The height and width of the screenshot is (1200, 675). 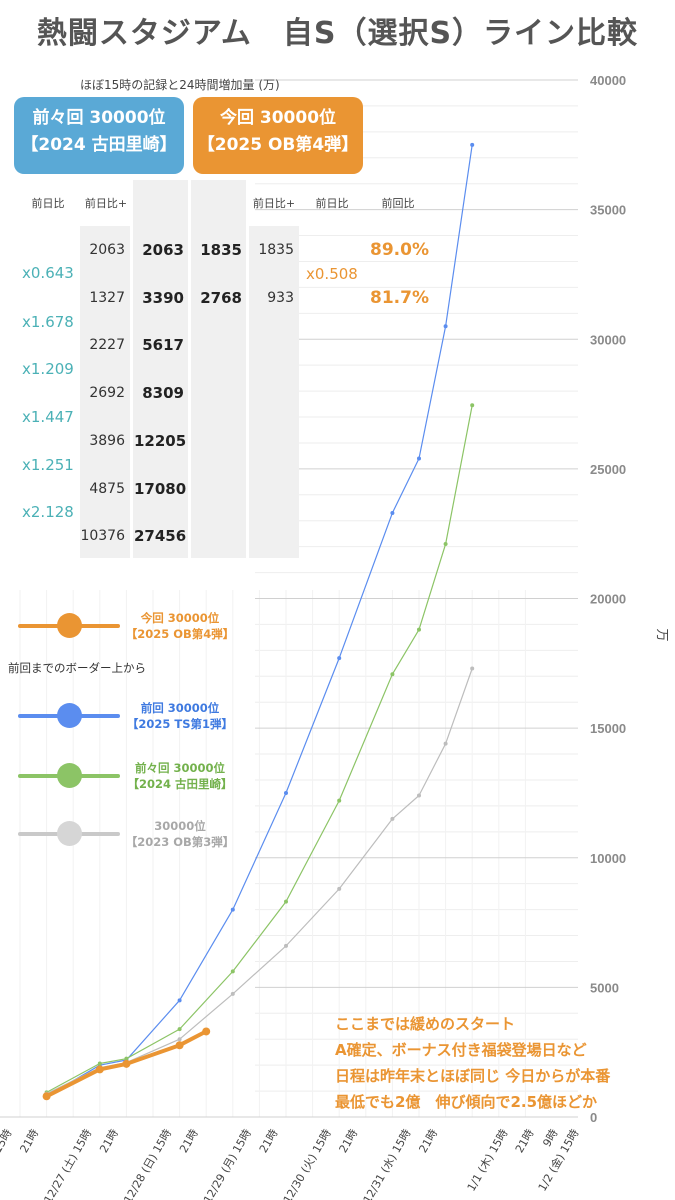 I want to click on x-tick-label: (金) 15時, so click(x=7, y=1151).